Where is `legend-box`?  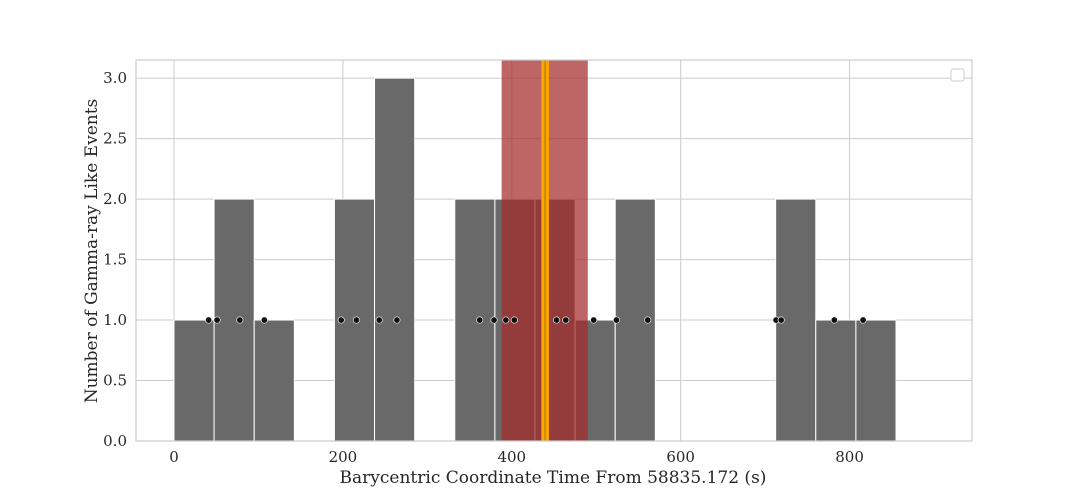
legend-box is located at coordinates (957, 75).